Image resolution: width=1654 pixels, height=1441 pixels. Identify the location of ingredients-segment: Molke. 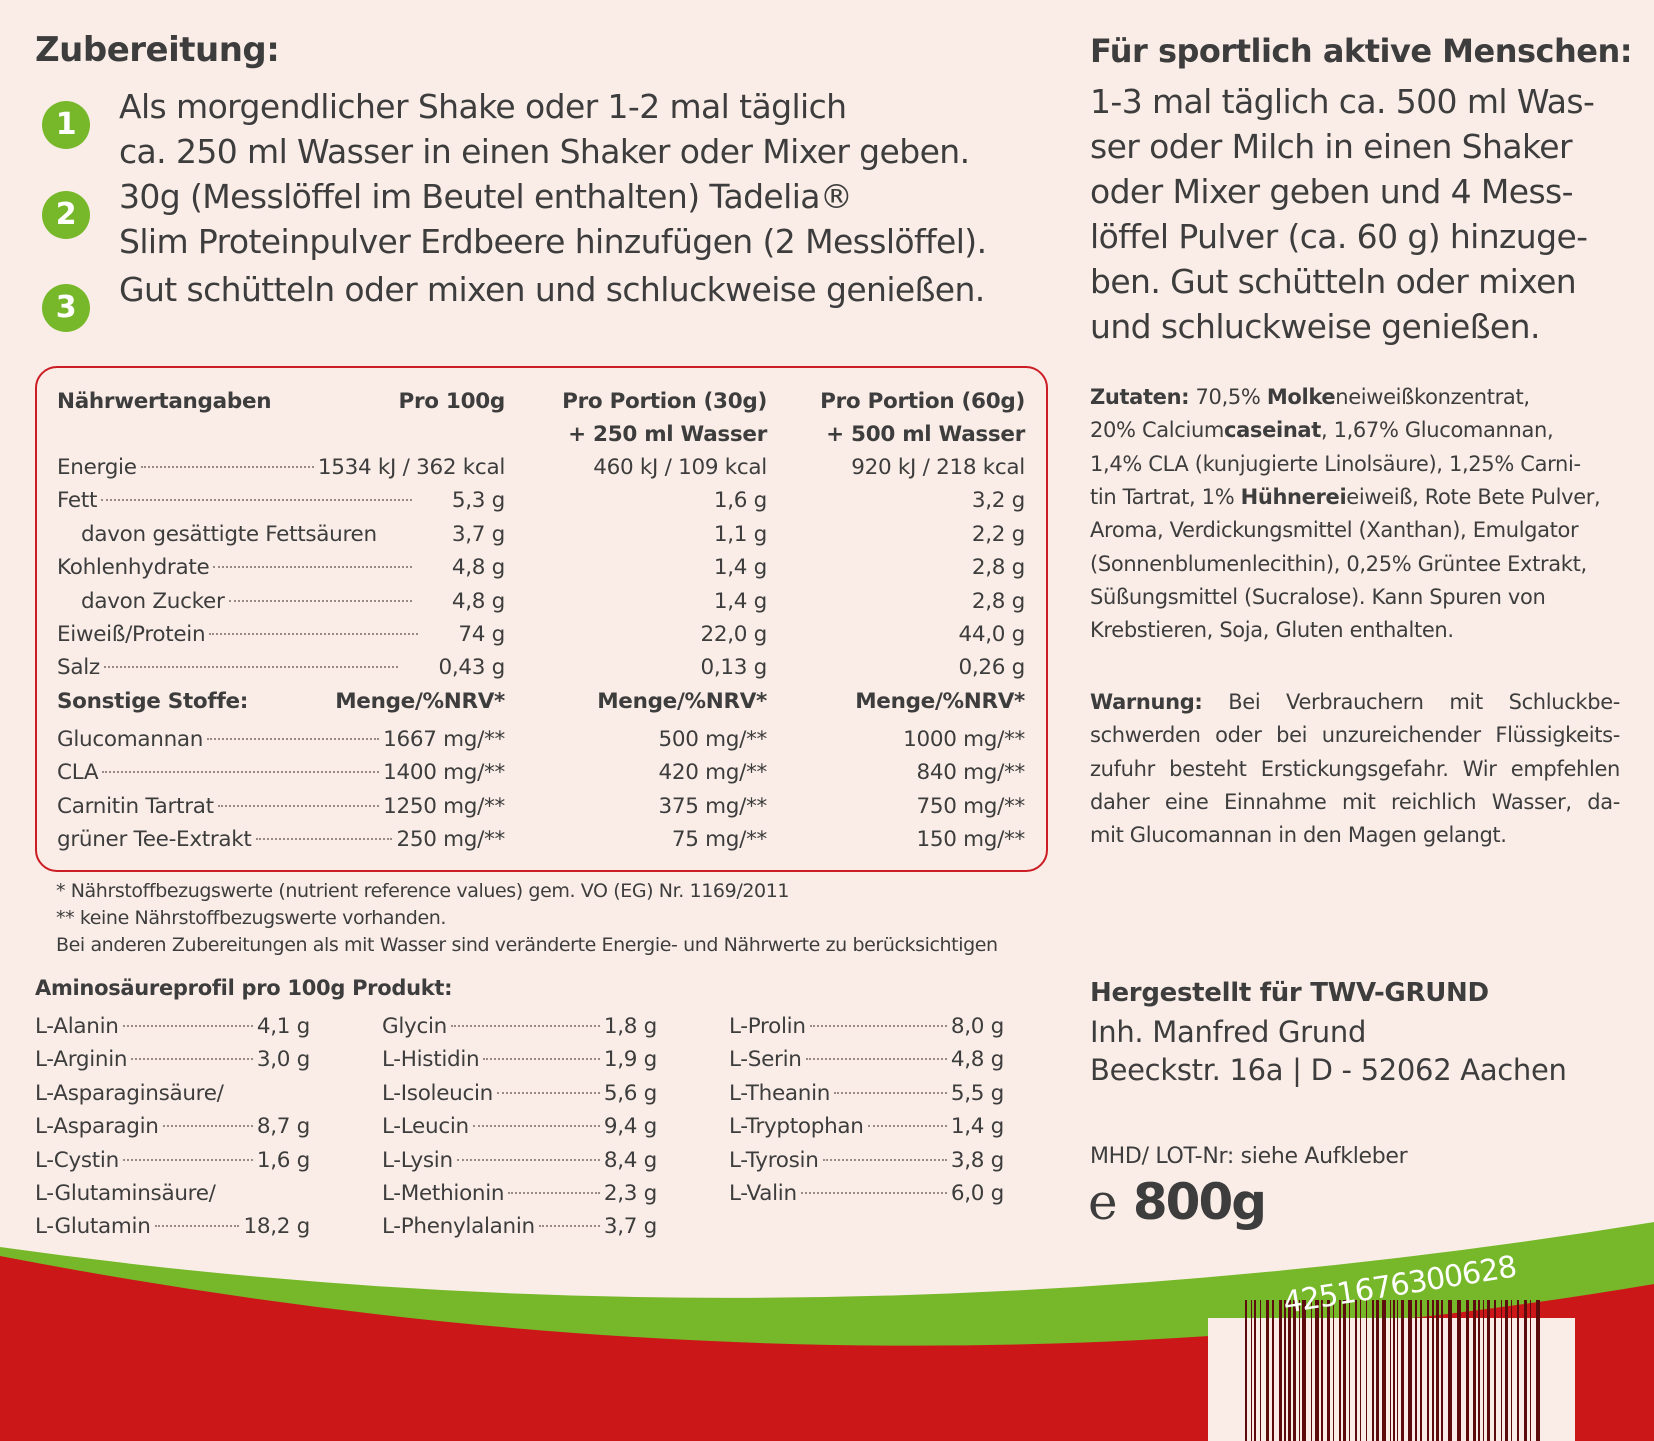
(1301, 397).